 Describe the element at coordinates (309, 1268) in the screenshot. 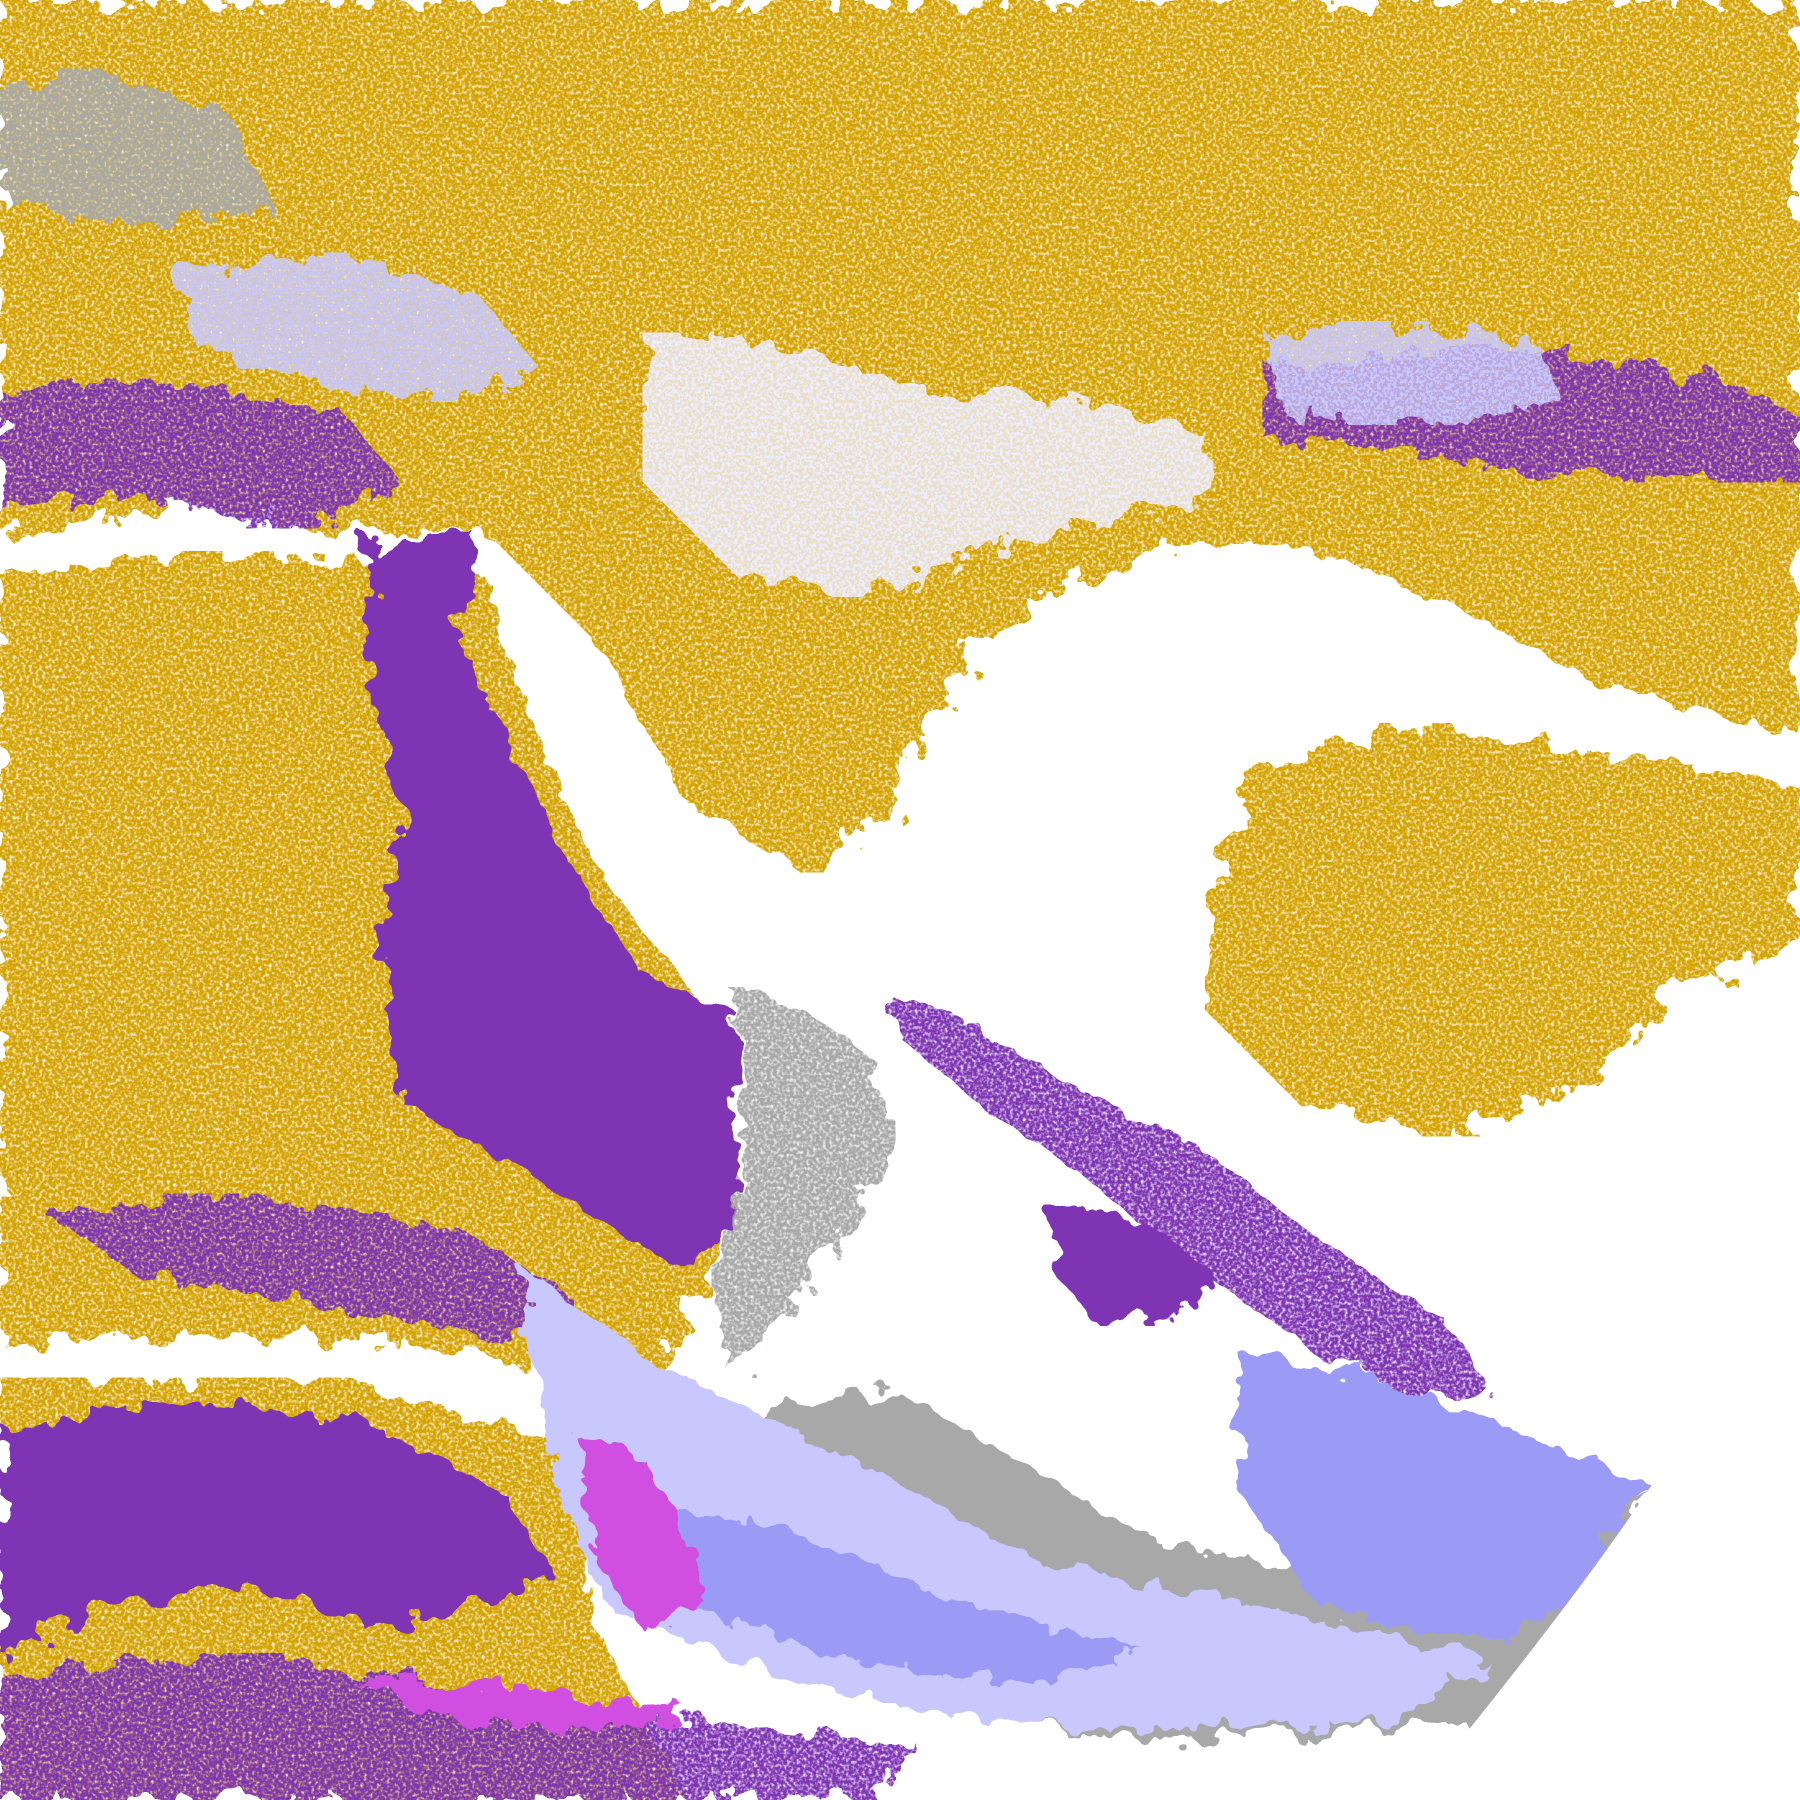

I see `purple-cloud-band` at that location.